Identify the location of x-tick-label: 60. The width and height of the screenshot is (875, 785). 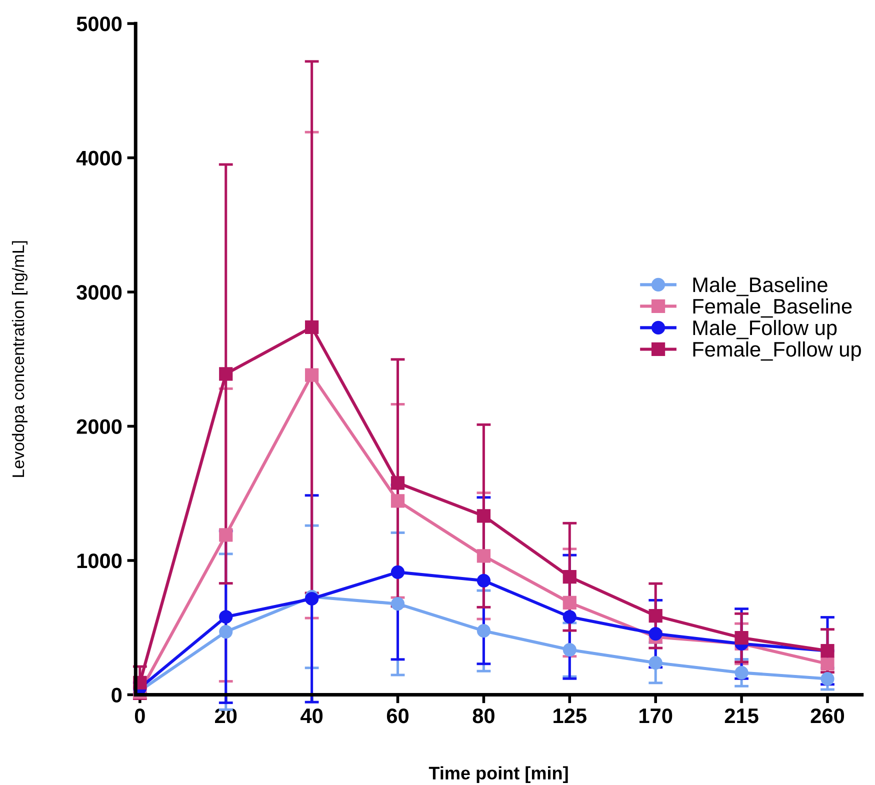
(397, 716).